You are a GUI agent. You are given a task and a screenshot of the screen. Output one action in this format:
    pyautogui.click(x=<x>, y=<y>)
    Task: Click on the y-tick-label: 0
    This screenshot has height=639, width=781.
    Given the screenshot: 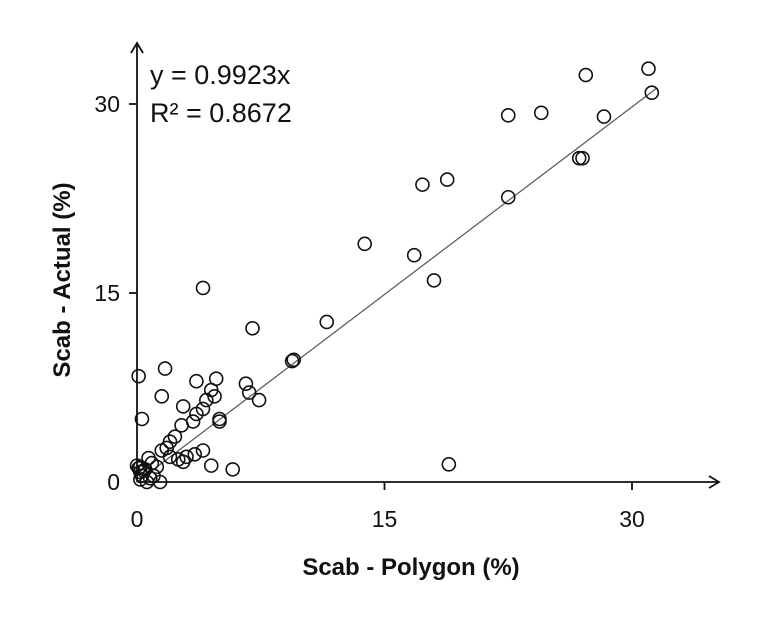 What is the action you would take?
    pyautogui.click(x=113, y=482)
    